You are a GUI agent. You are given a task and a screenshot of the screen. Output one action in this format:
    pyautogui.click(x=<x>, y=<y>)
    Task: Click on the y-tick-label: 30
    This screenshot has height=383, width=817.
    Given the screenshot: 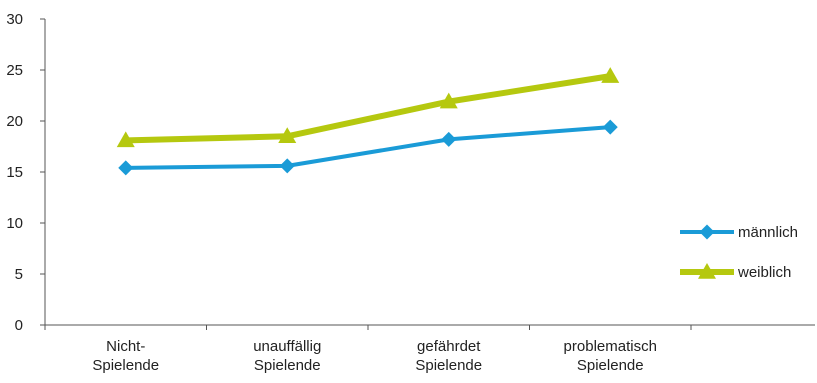 What is the action you would take?
    pyautogui.click(x=14, y=19)
    